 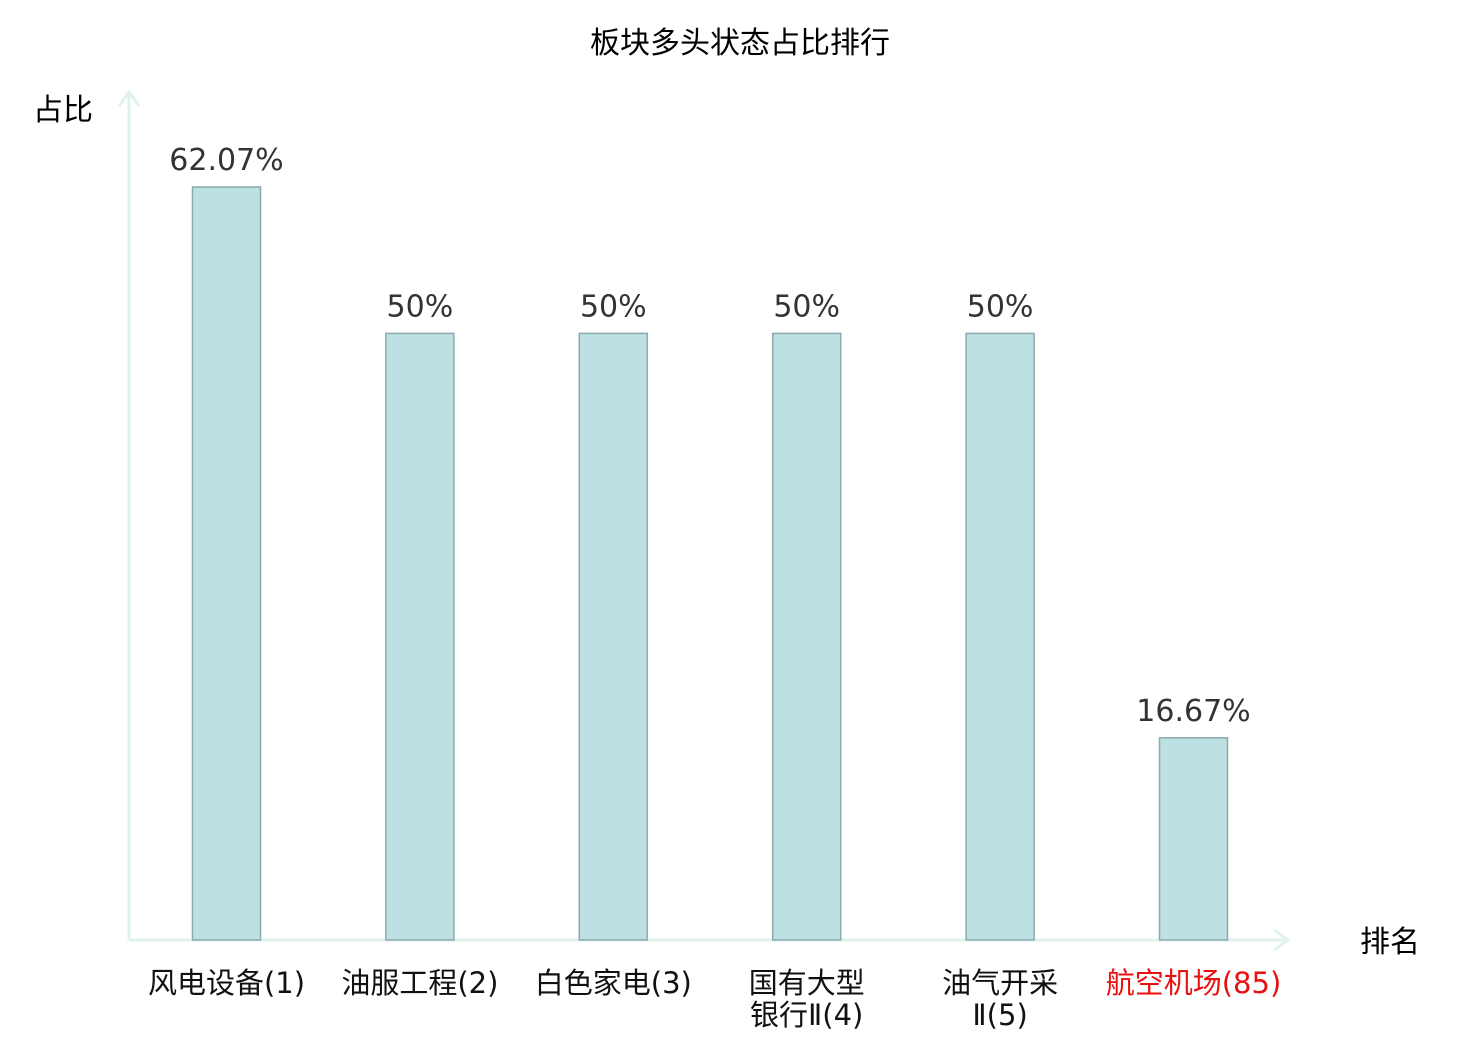 What do you see at coordinates (1000, 983) in the screenshot?
I see `category-label-5-line-1: 油气开采` at bounding box center [1000, 983].